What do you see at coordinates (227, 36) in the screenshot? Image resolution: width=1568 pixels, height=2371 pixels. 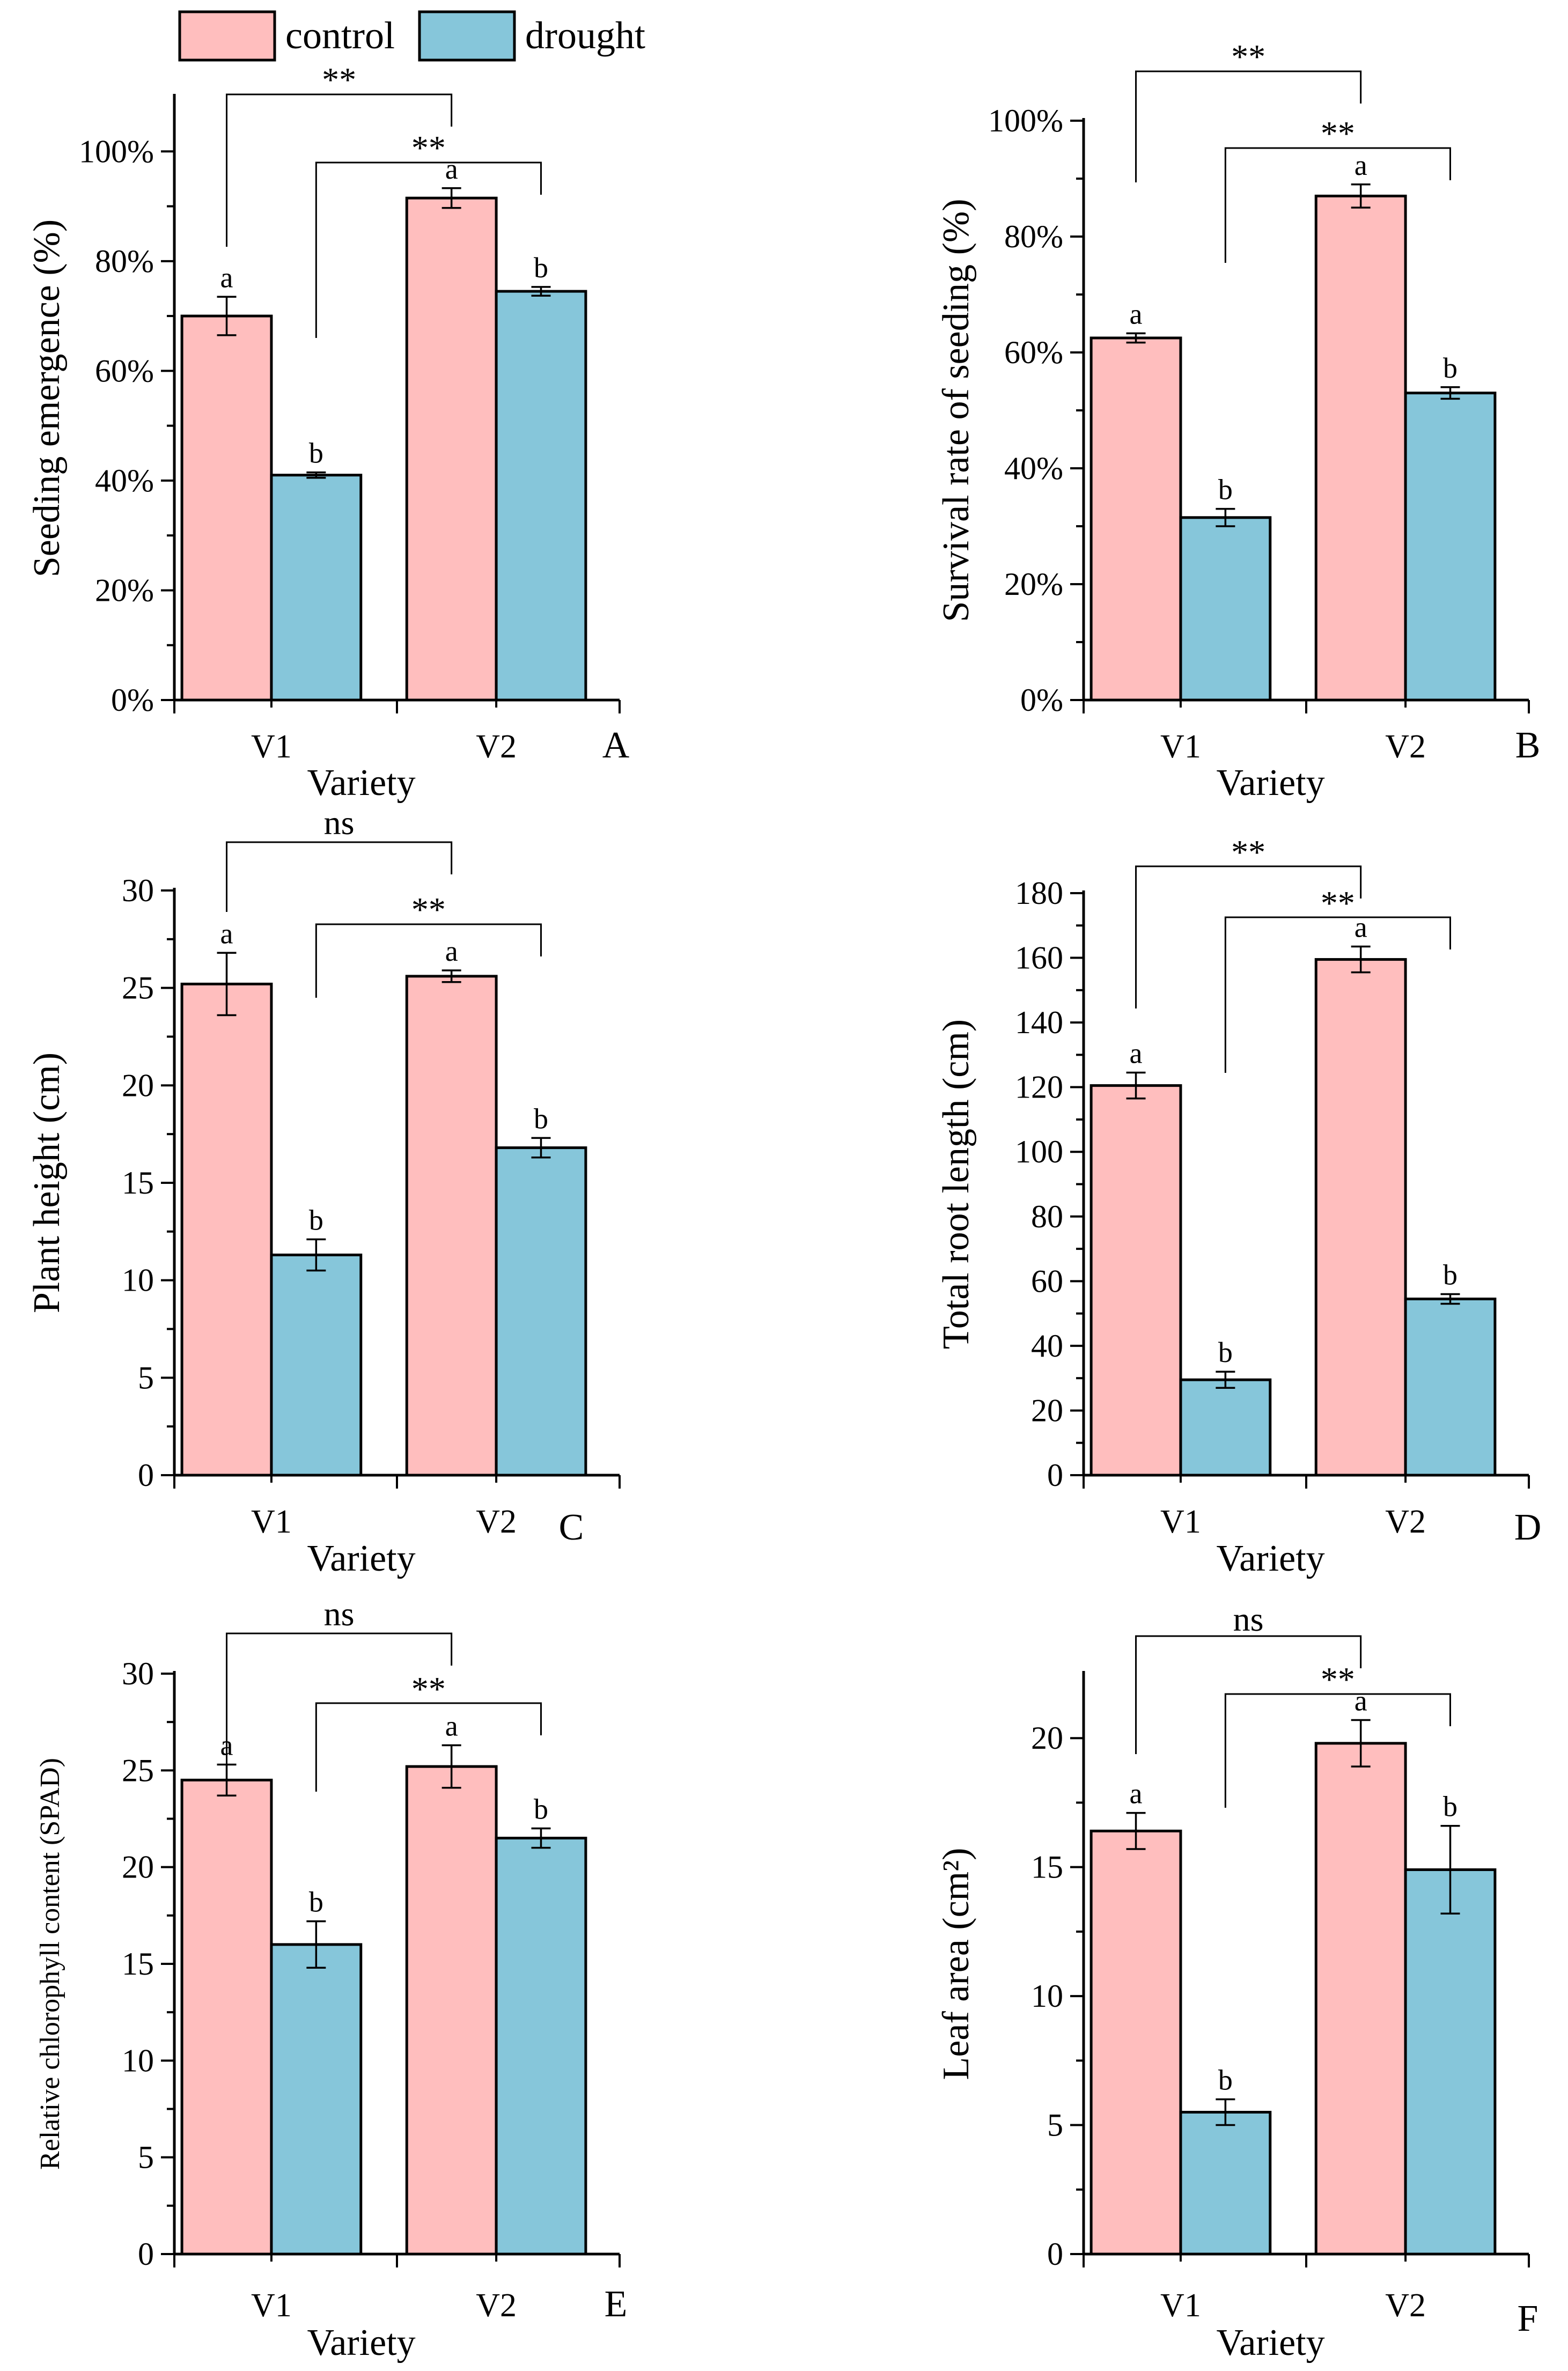 I see `legend-control-swatch` at bounding box center [227, 36].